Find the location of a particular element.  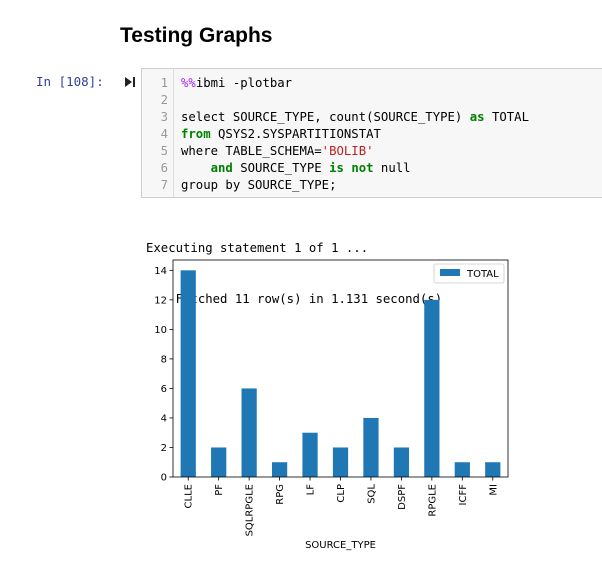

code-keyword: from is located at coordinates (196, 134).